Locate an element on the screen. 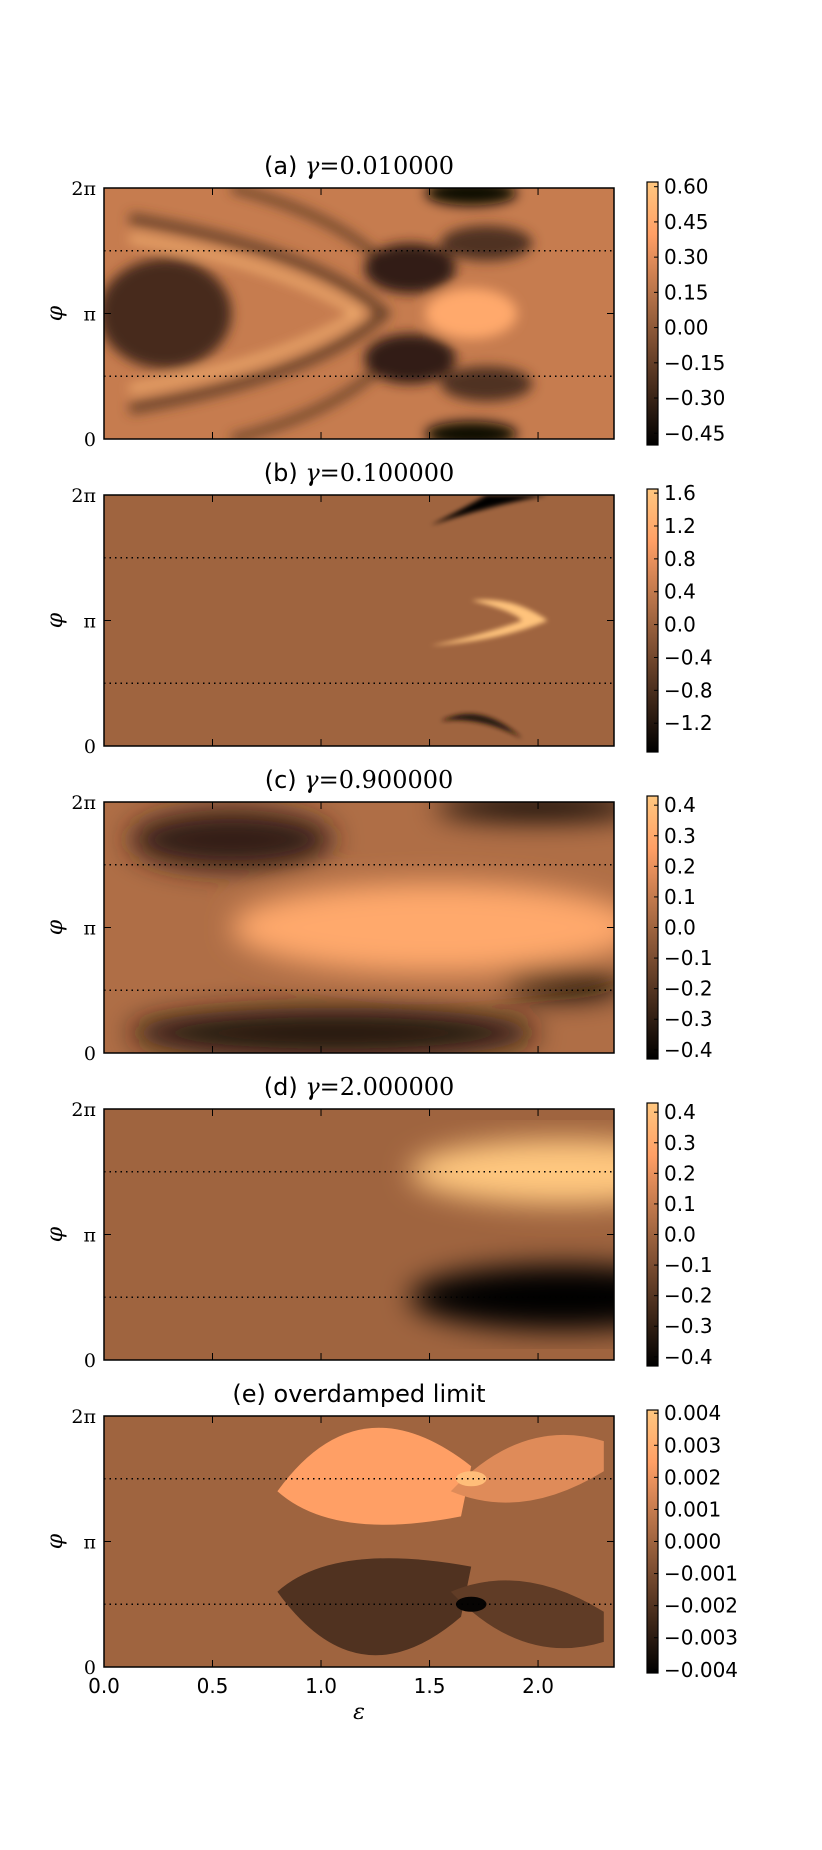 Image resolution: width=822 pixels, height=1850 pixels. title-value: =0.900000 is located at coordinates (386, 780).